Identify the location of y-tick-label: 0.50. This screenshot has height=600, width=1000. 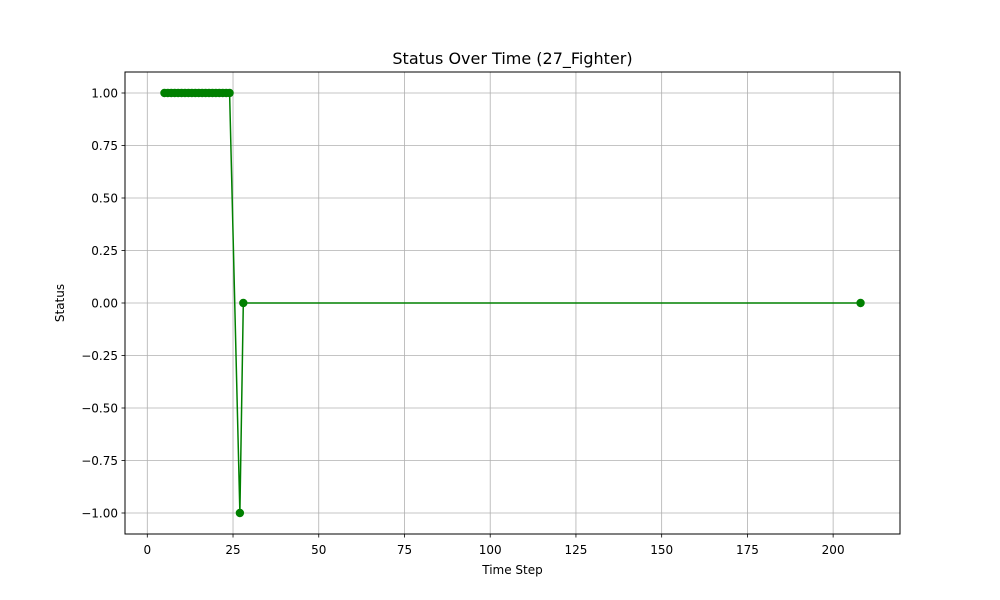
(104, 198).